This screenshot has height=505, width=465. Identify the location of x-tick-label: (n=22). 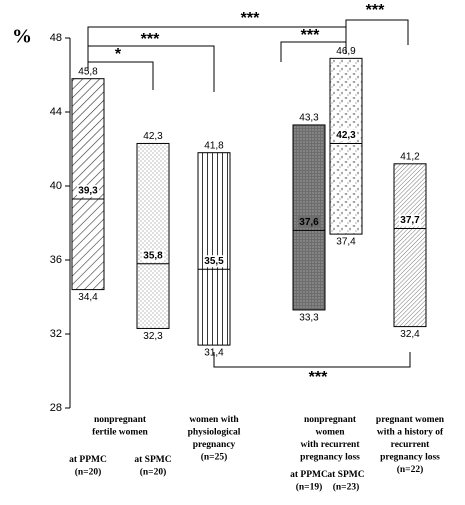
(410, 469).